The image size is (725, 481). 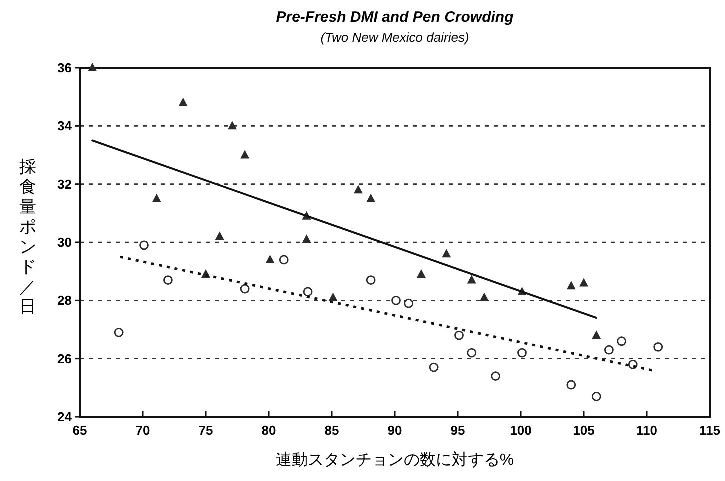 I want to click on y-tick-label: 24, so click(x=65, y=417).